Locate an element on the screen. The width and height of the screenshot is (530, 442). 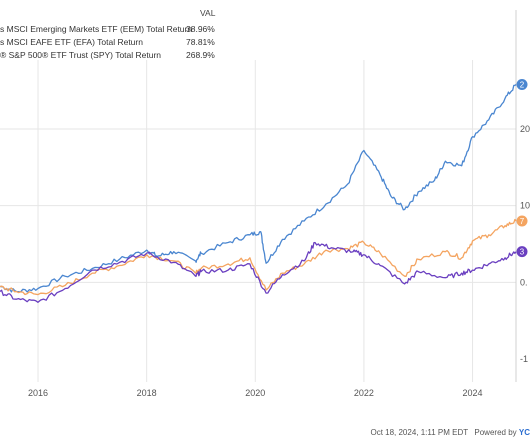
y-tick-label: -1 is located at coordinates (524, 359).